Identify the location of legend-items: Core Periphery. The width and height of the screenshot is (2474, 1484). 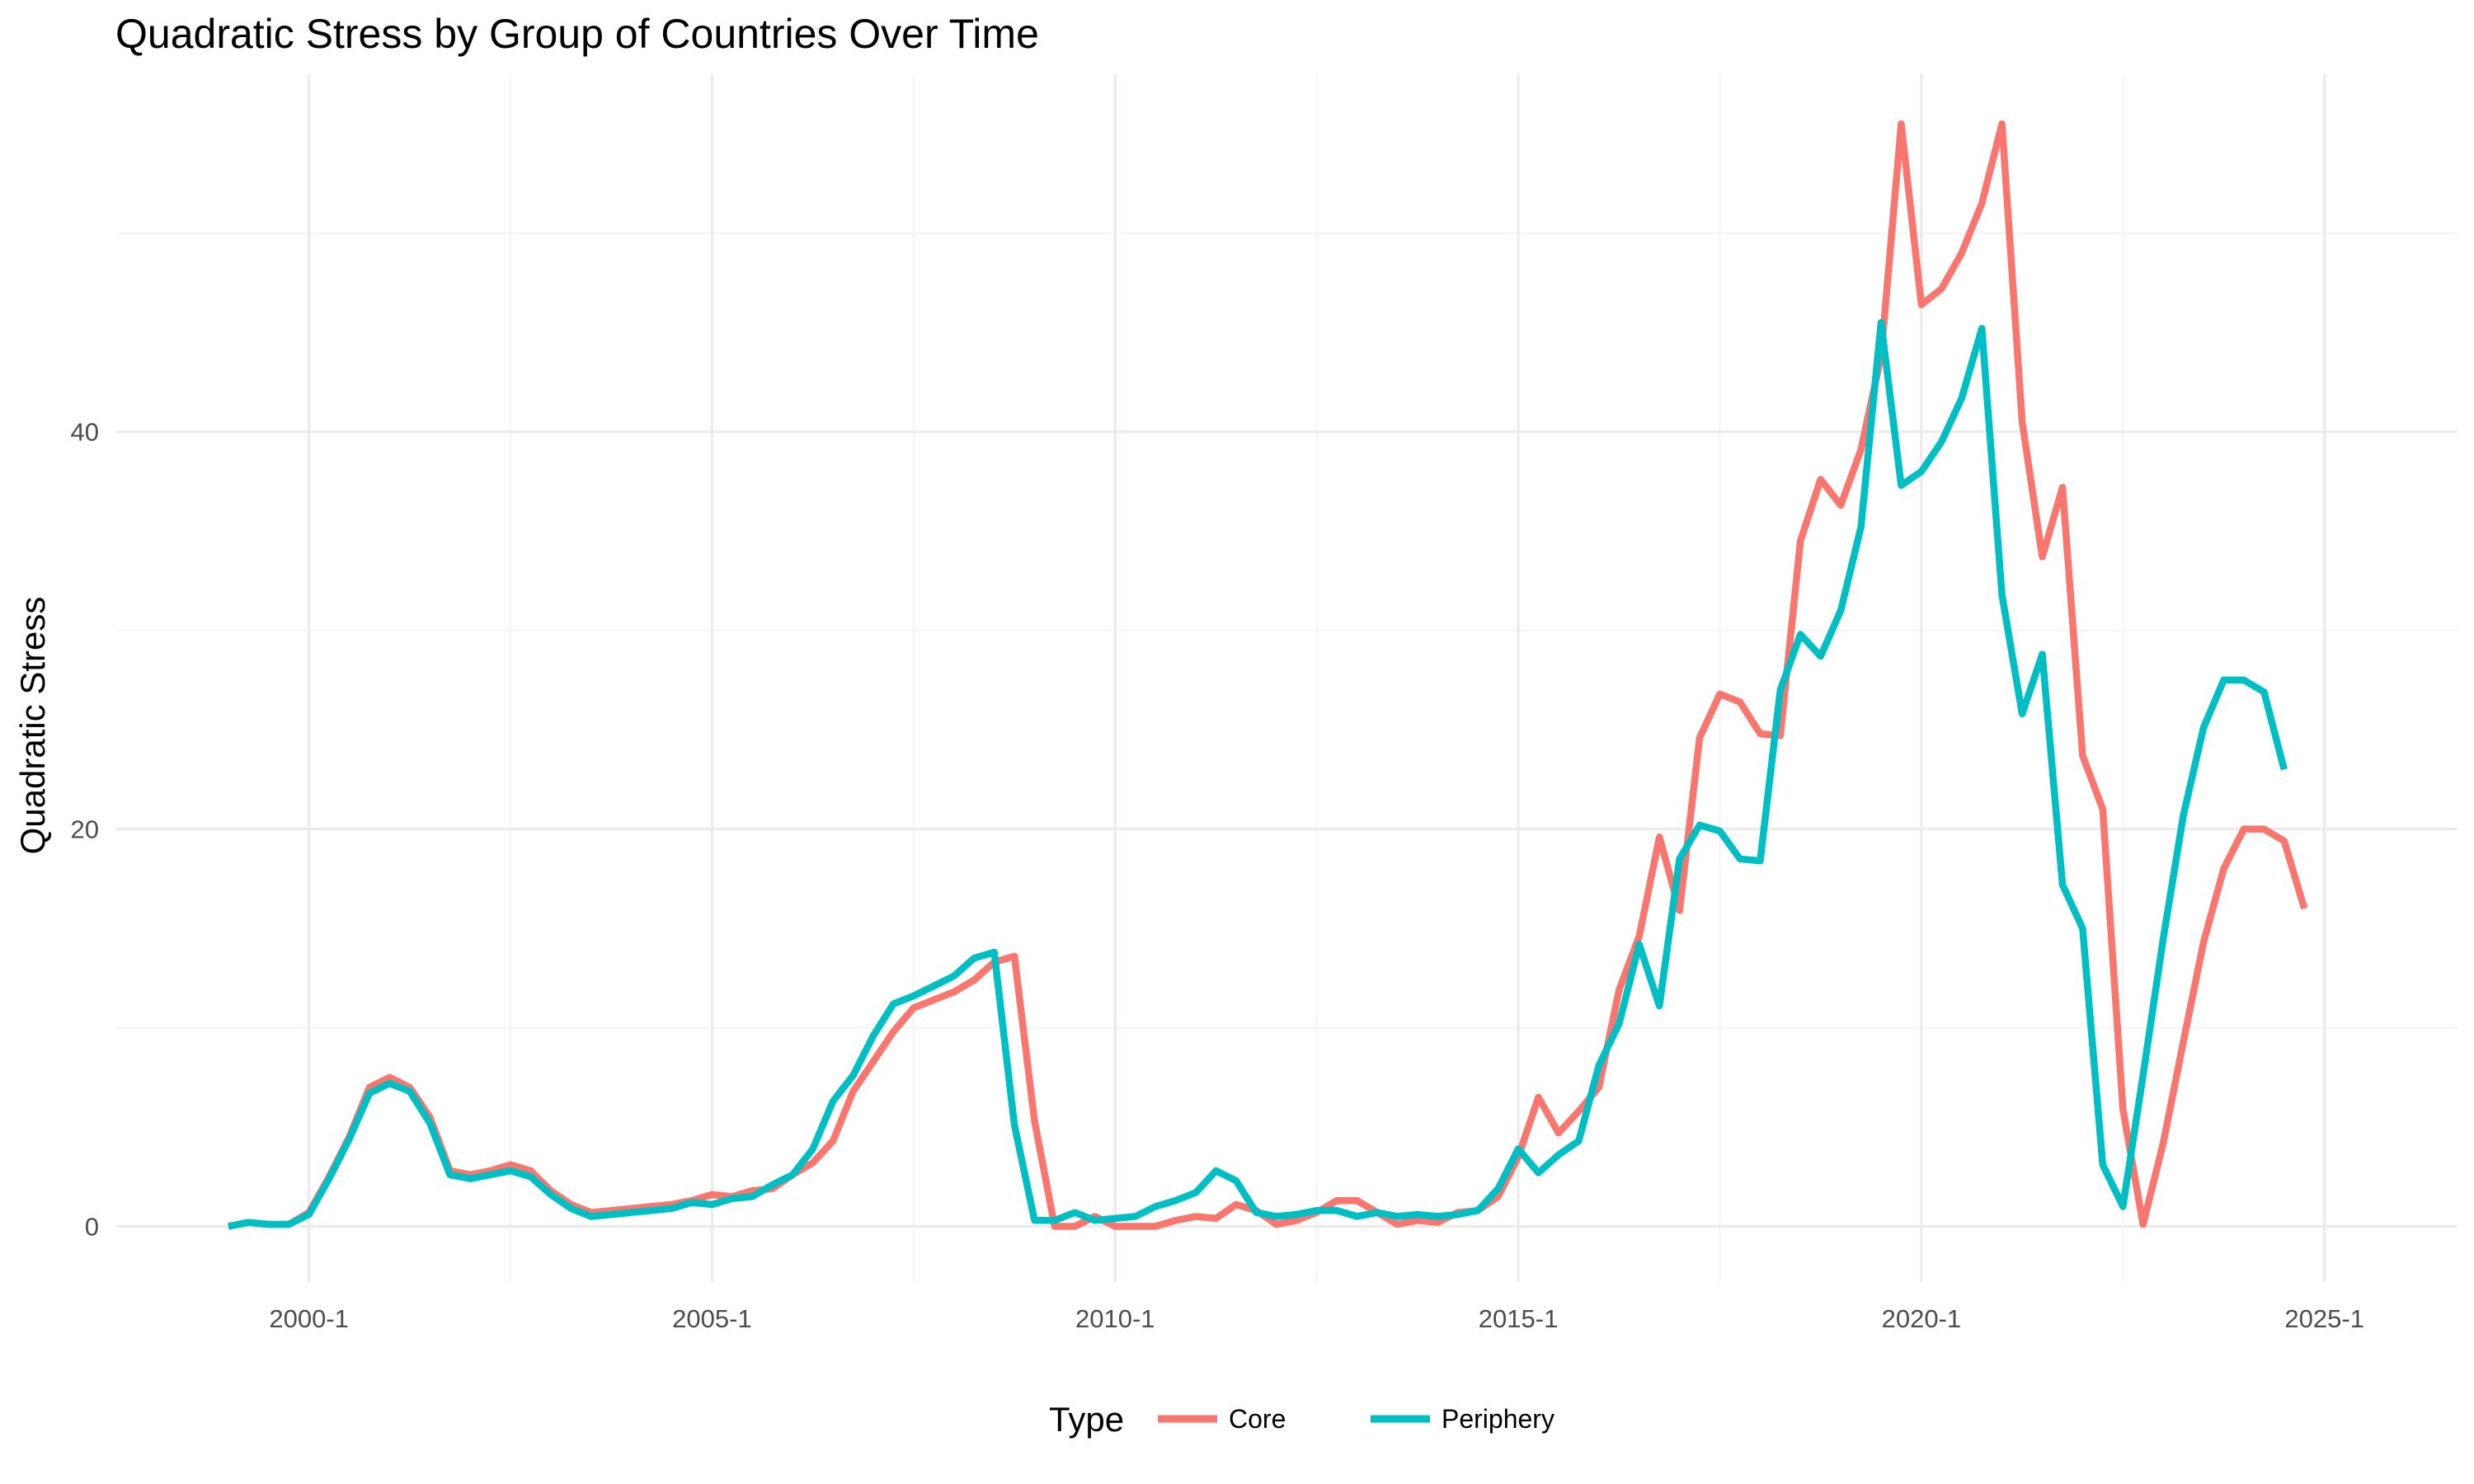
(1356, 1419).